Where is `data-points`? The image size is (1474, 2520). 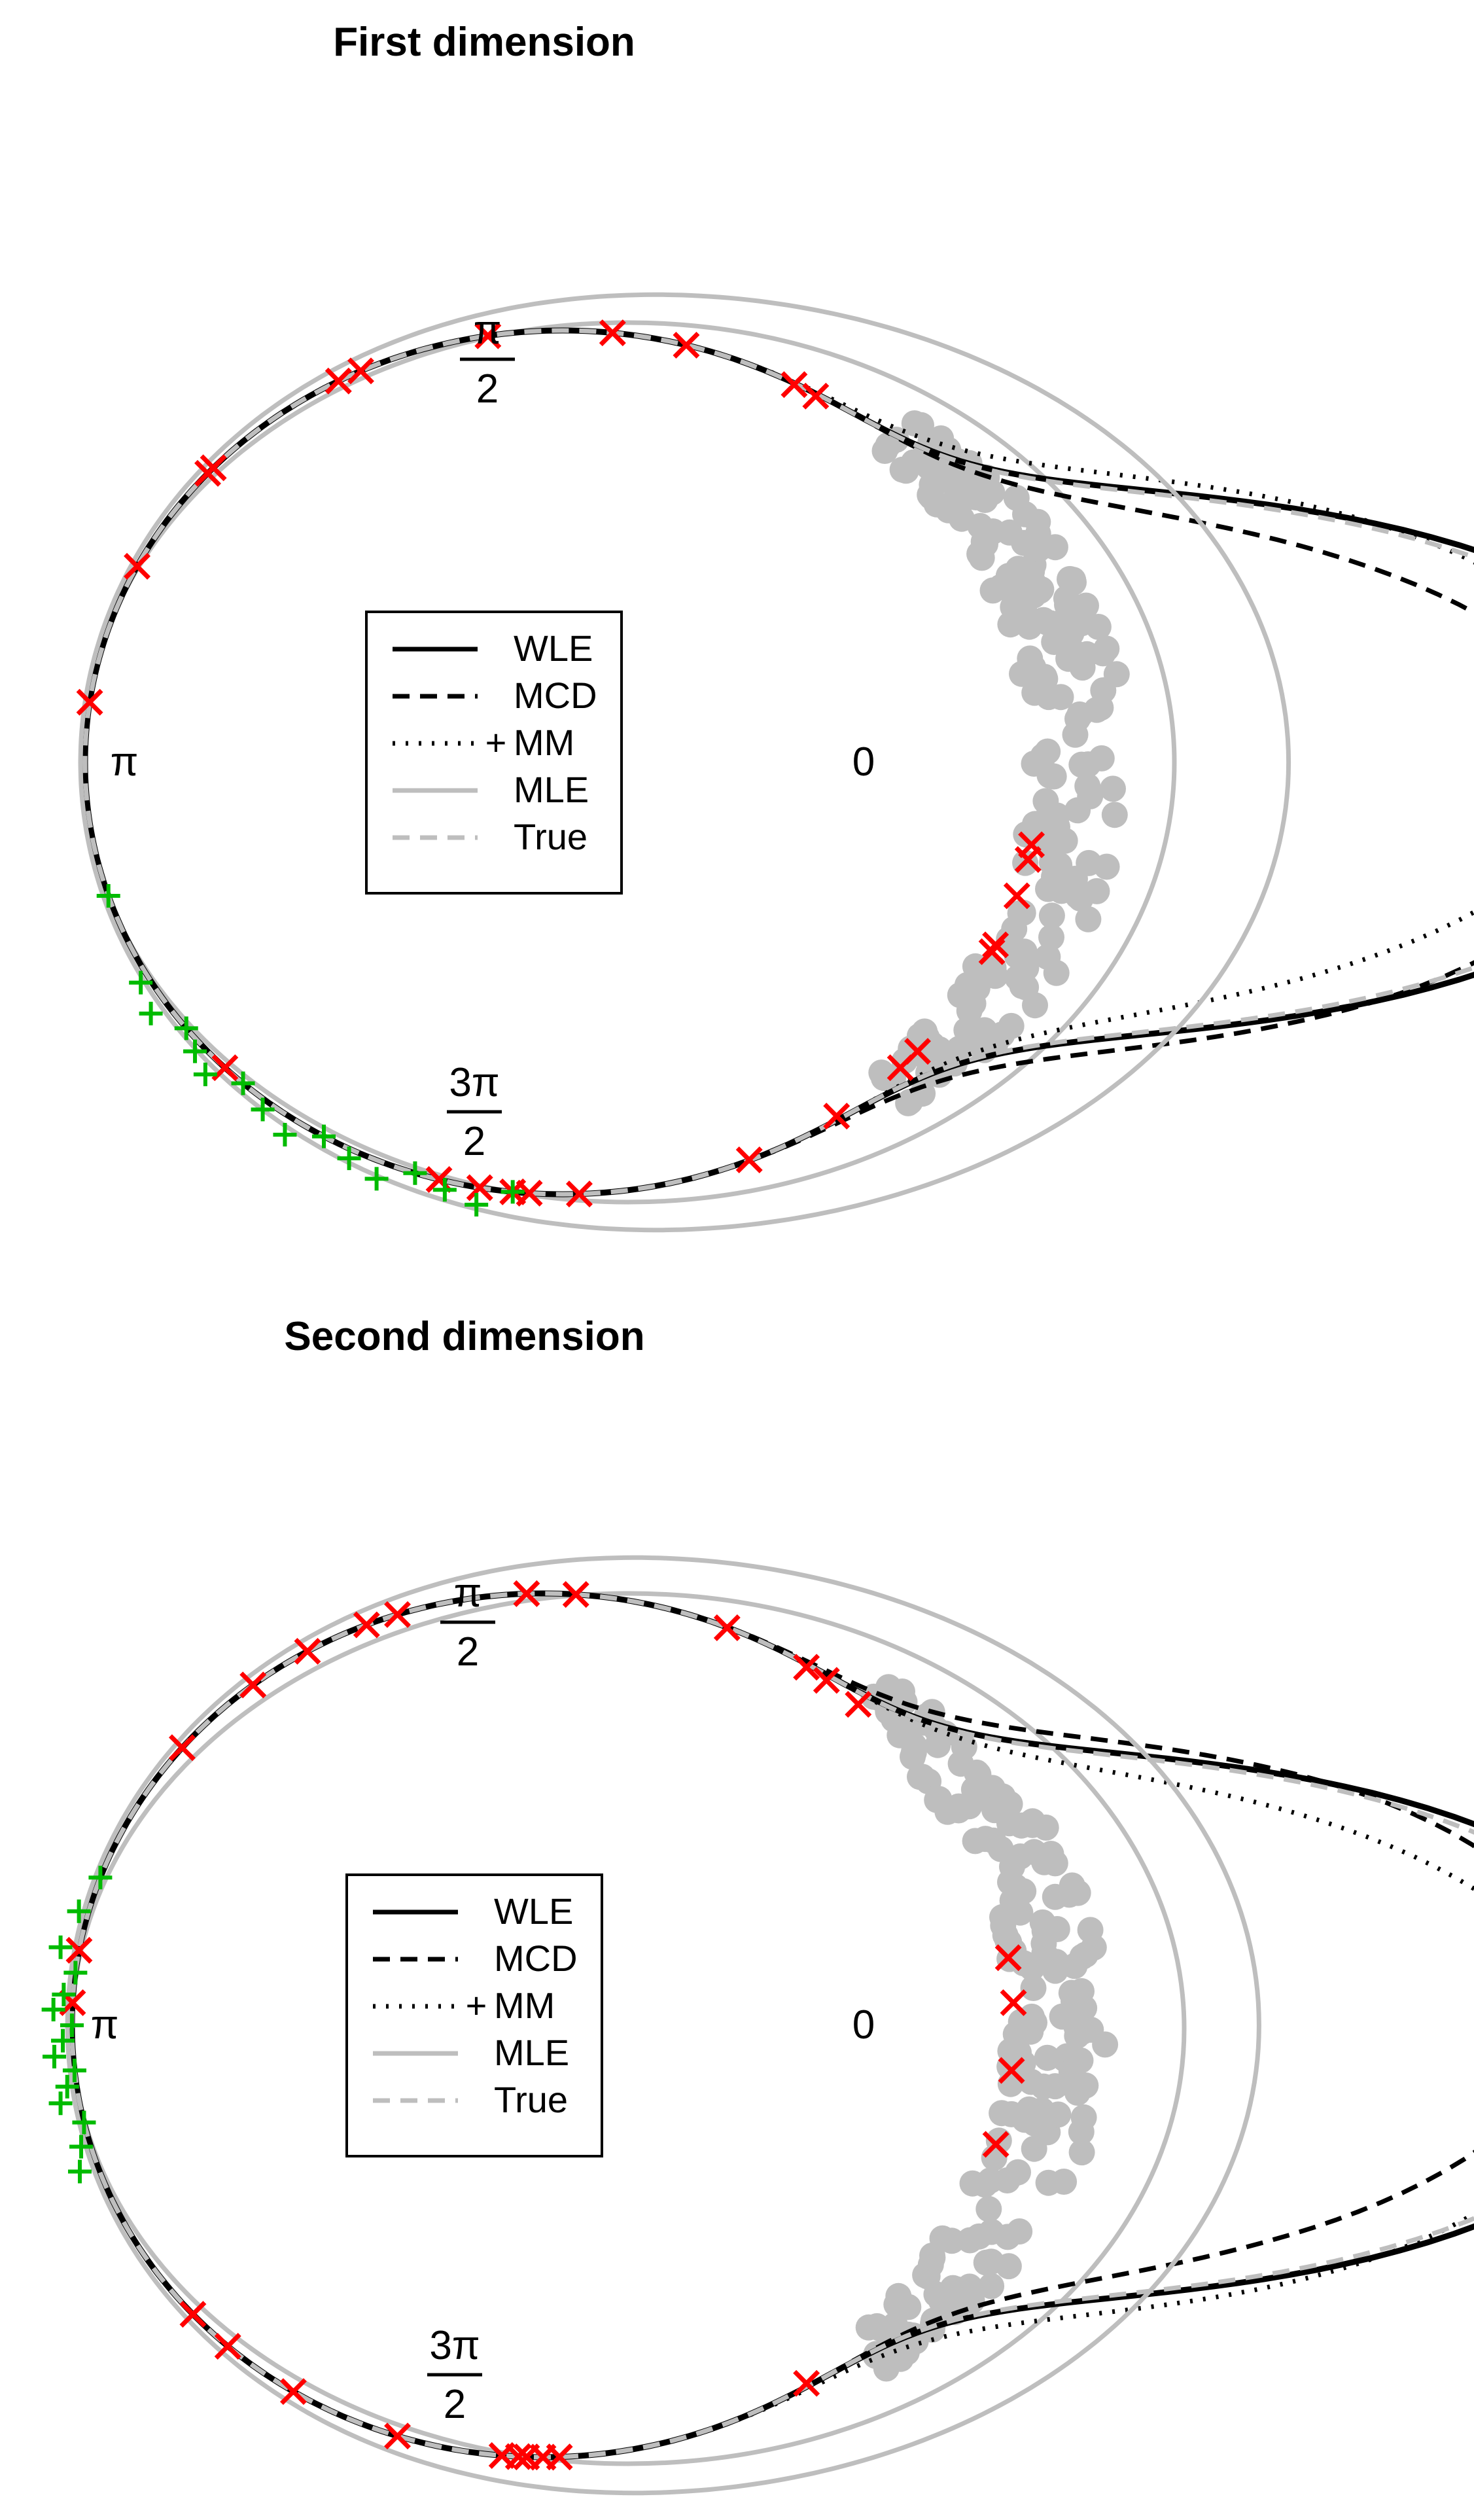 data-points is located at coordinates (999, 763).